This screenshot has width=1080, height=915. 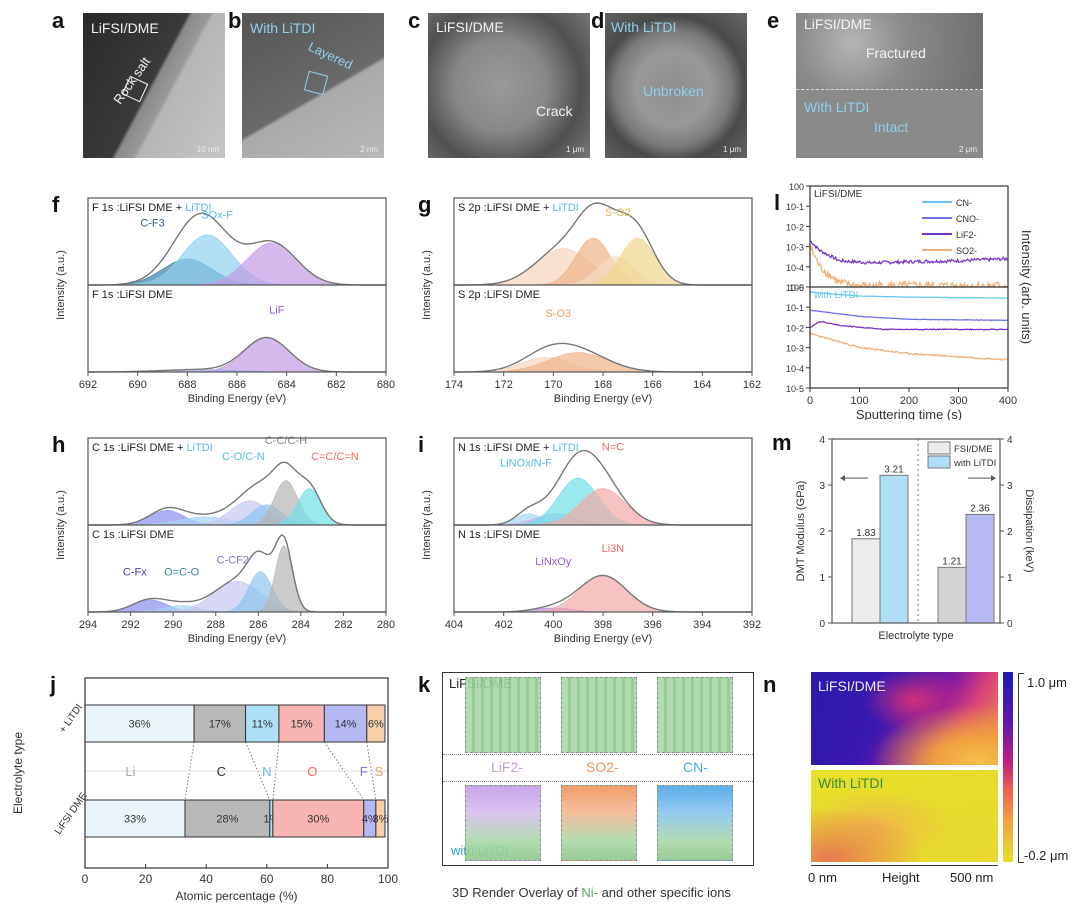 What do you see at coordinates (958, 401) in the screenshot?
I see `x-tick-label: 300` at bounding box center [958, 401].